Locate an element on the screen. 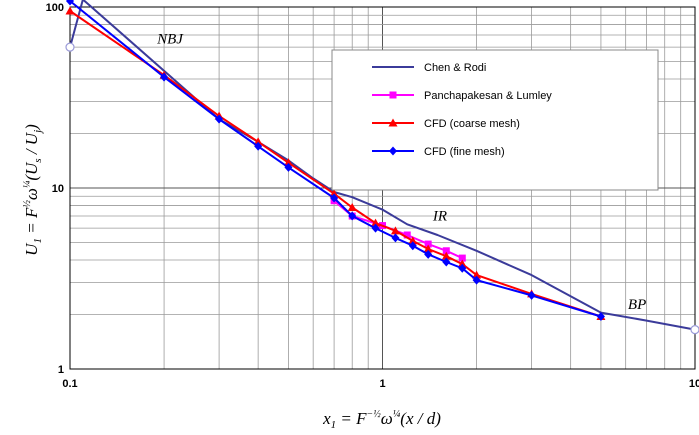  annotation-label: IR is located at coordinates (439, 217).